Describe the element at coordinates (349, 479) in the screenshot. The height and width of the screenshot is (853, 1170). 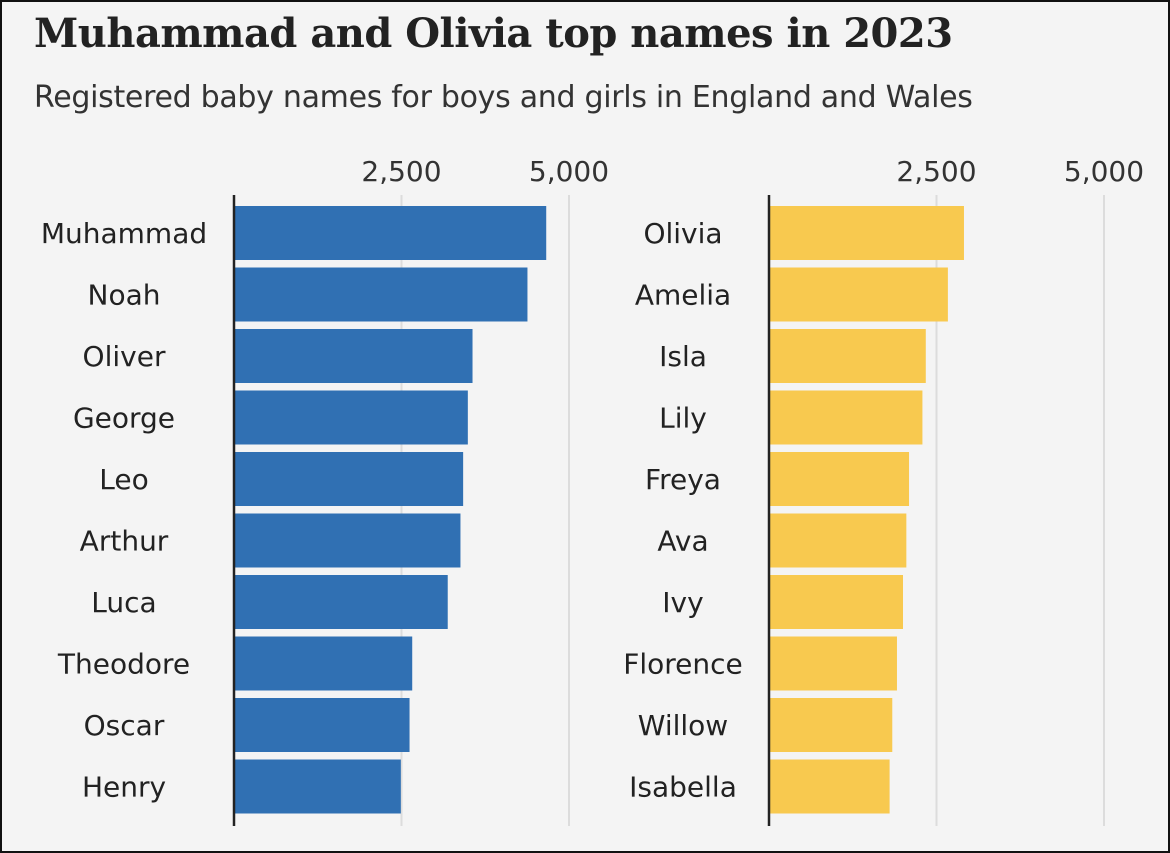
I see `left-bar-leo` at that location.